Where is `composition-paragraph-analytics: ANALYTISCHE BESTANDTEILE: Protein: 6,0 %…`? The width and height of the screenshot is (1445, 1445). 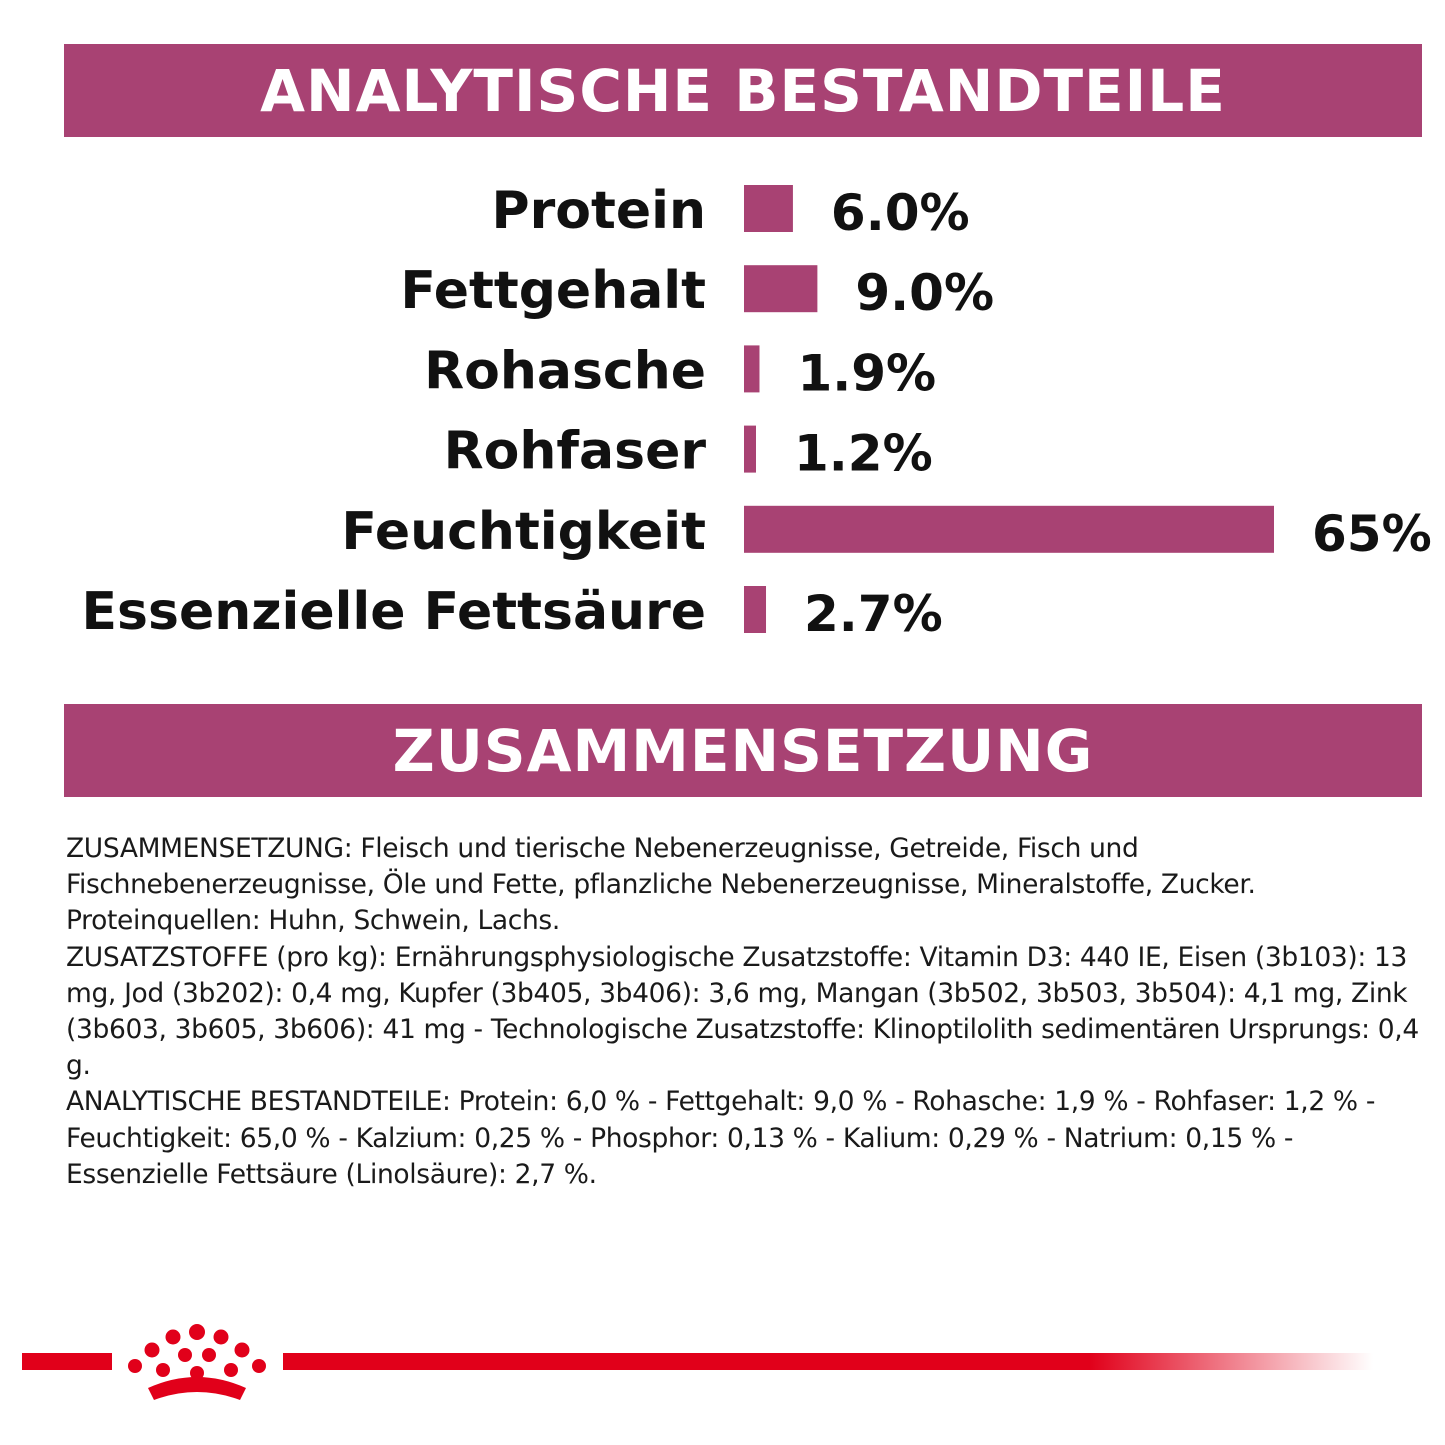 composition-paragraph-analytics: ANALYTISCHE BESTANDTEILE: Protein: 6,0 %… is located at coordinates (721, 1138).